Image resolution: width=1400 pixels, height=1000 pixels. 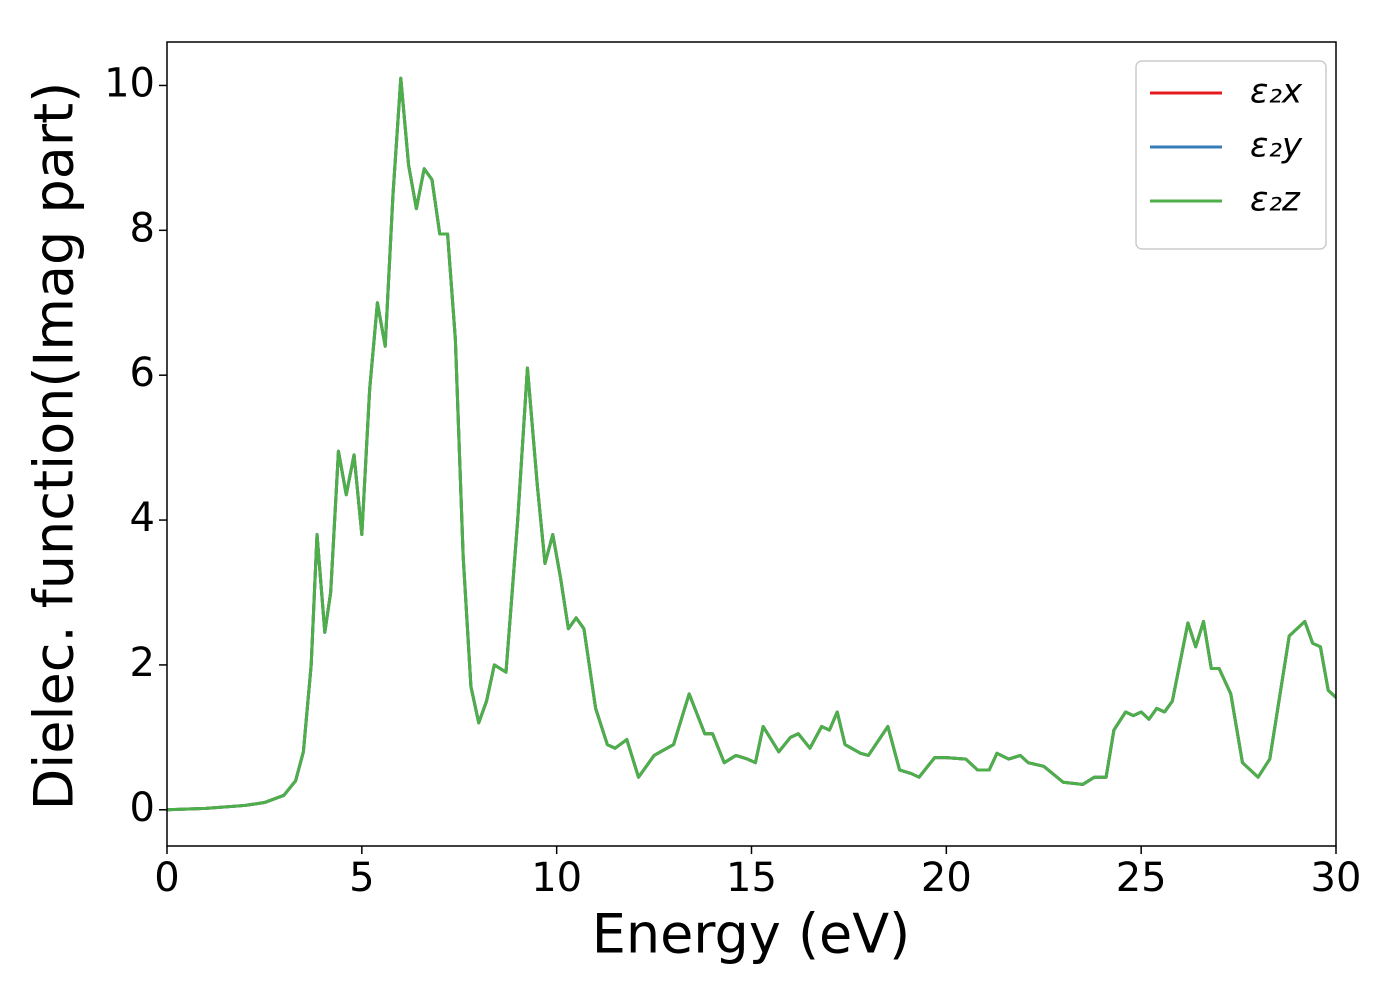 What do you see at coordinates (946, 878) in the screenshot?
I see `x-tick-label: 20` at bounding box center [946, 878].